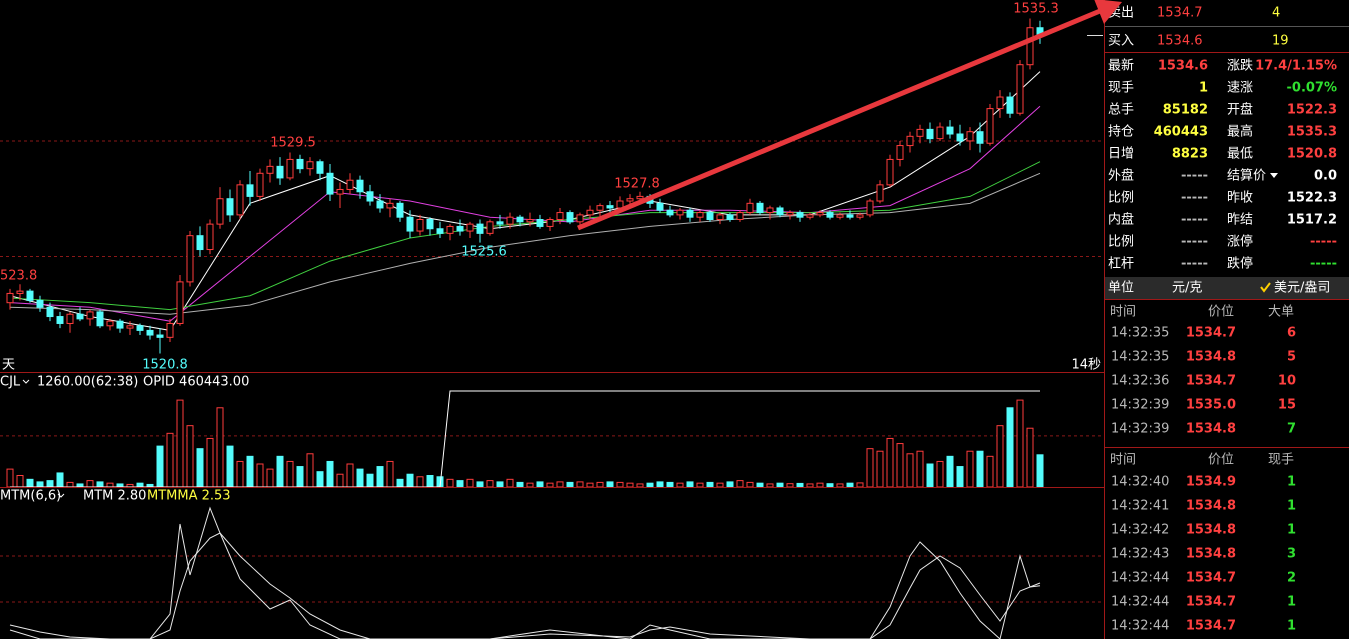  I want to click on trade-size: 2, so click(1291, 578).